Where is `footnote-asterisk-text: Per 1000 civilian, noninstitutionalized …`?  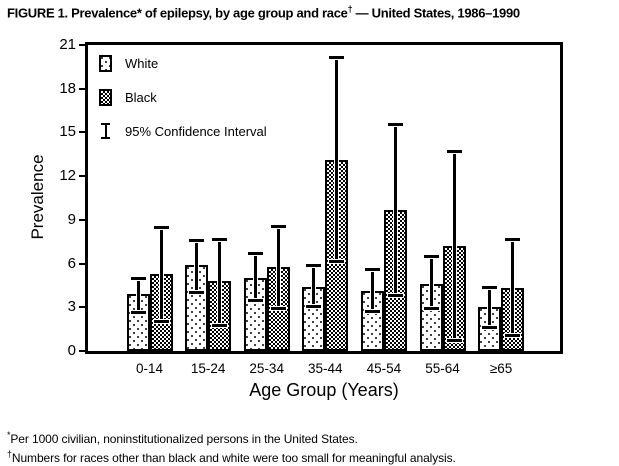 footnote-asterisk-text: Per 1000 civilian, noninstitutionalized … is located at coordinates (184, 439).